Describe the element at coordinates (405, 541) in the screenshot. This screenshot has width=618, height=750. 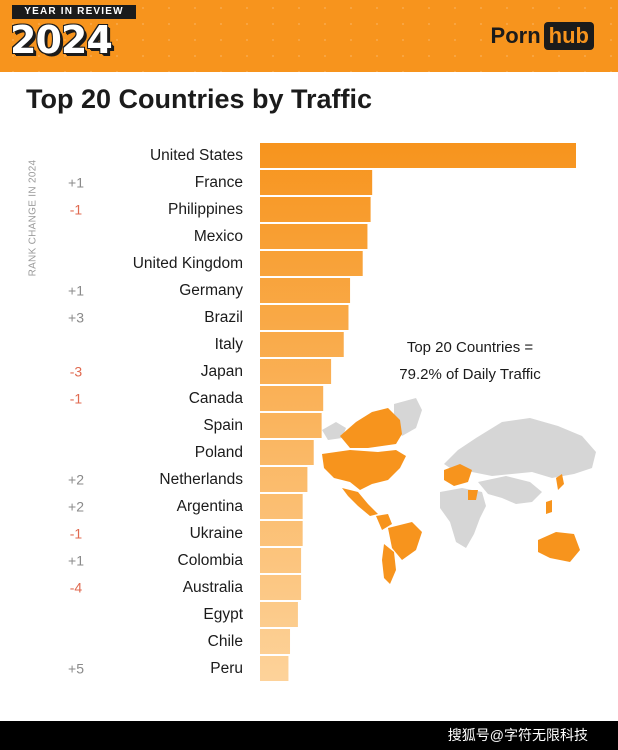
I see `brazil-shape` at that location.